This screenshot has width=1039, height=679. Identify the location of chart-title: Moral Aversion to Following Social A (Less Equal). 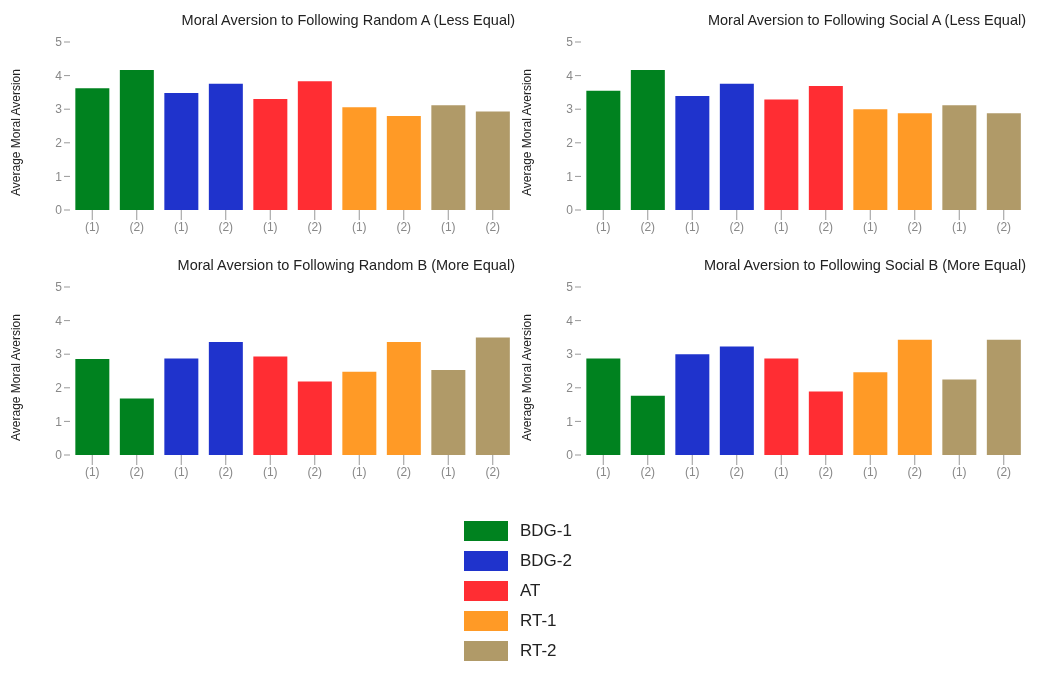
(866, 20).